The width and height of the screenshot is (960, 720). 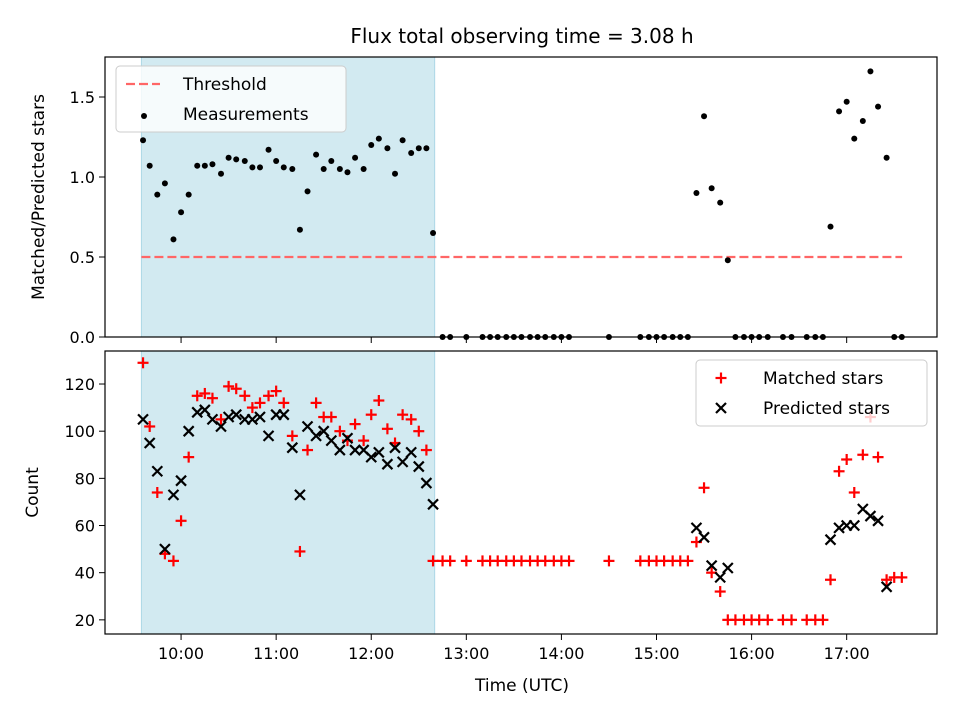 What do you see at coordinates (85, 573) in the screenshot?
I see `y-tick-label: 40` at bounding box center [85, 573].